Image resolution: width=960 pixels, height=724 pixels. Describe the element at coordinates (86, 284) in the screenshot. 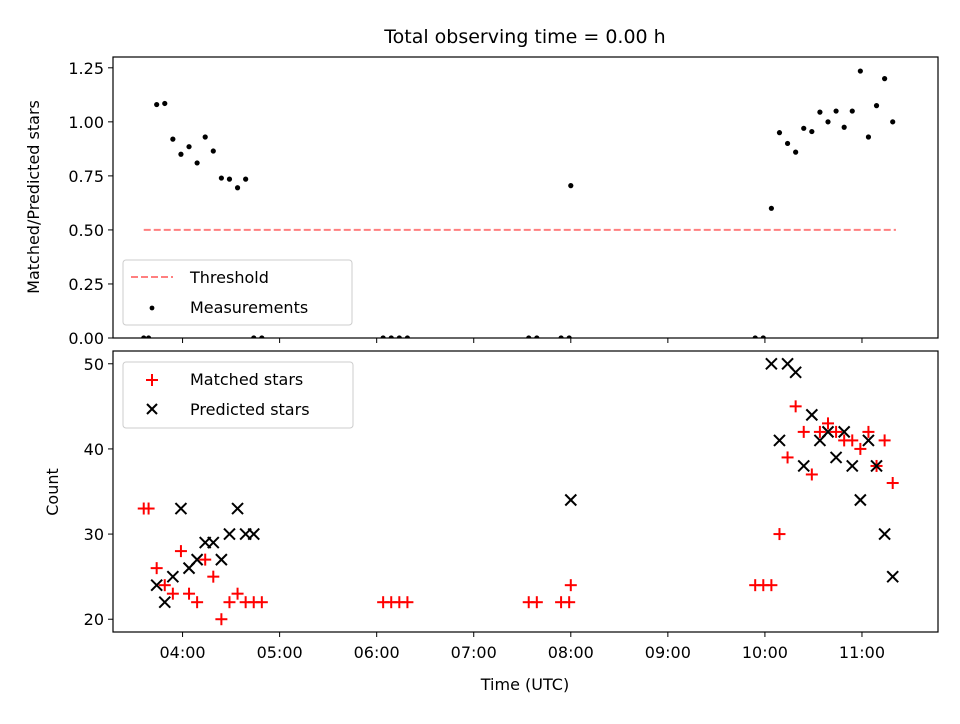

I see `top-y-tick-label: 0.25` at that location.